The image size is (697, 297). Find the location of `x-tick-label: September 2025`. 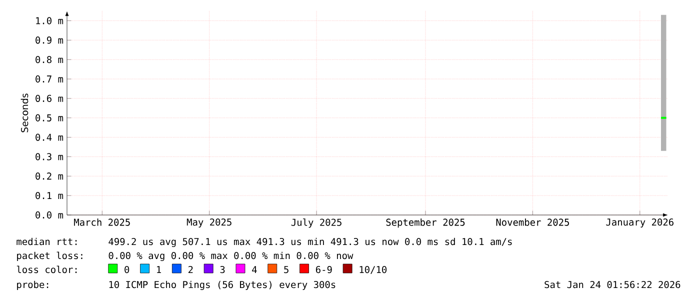

x-tick-label: September 2025 is located at coordinates (425, 223).